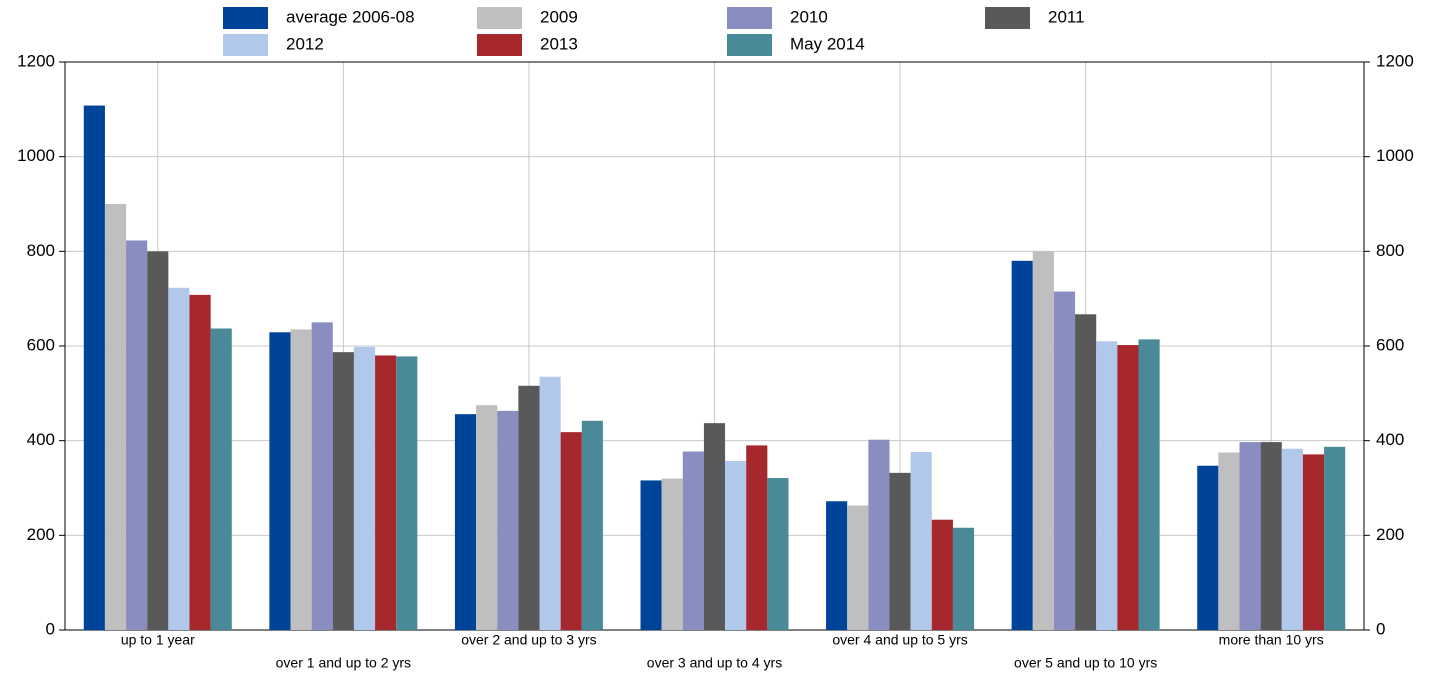 The height and width of the screenshot is (682, 1439). I want to click on y2-tick-label: 1000, so click(1395, 155).